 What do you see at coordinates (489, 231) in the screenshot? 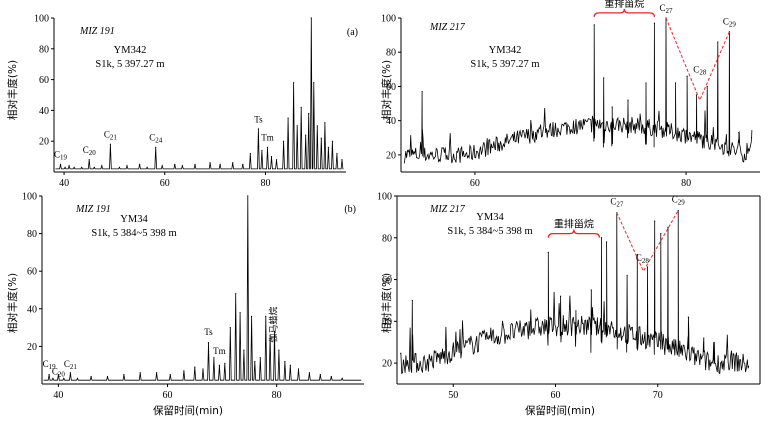
I see `strata-depth: S1k, 5 384~5 398 m` at bounding box center [489, 231].